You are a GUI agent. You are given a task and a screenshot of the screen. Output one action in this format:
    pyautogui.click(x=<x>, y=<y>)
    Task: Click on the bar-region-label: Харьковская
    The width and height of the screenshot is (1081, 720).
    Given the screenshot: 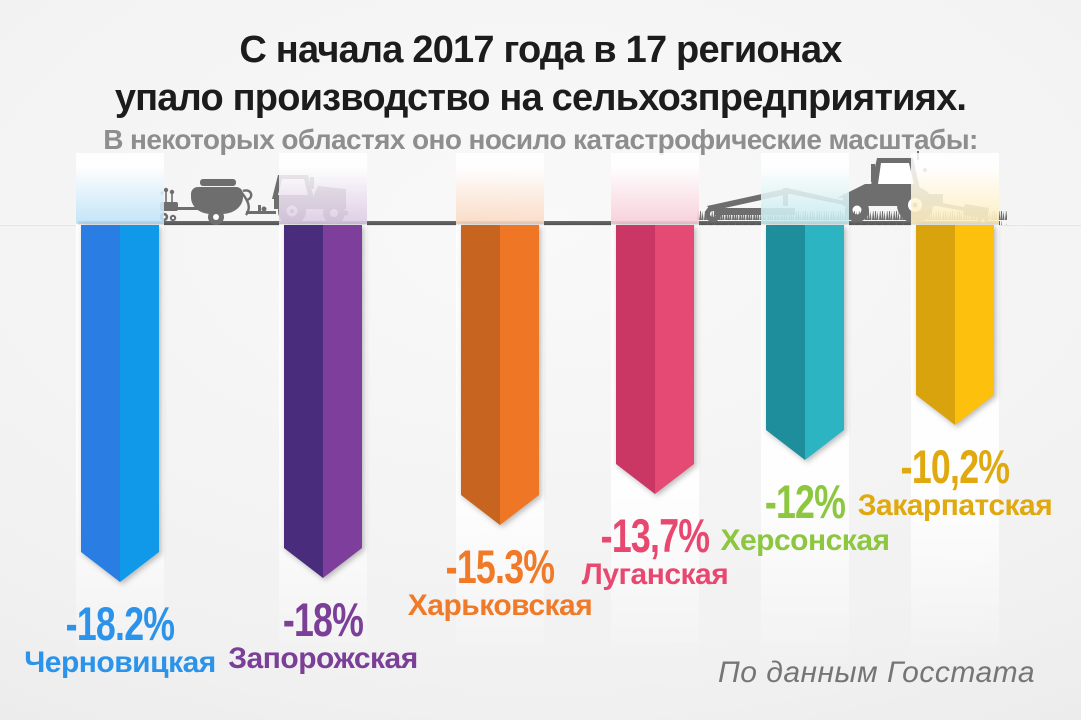 What is the action you would take?
    pyautogui.click(x=500, y=605)
    